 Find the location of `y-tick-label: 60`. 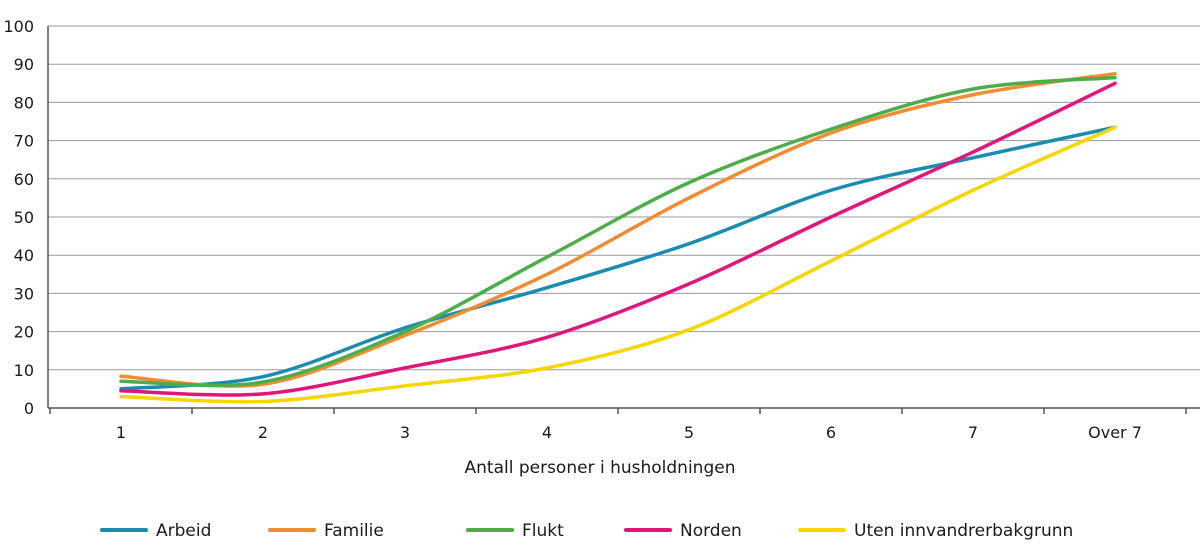

y-tick-label: 60 is located at coordinates (24, 179).